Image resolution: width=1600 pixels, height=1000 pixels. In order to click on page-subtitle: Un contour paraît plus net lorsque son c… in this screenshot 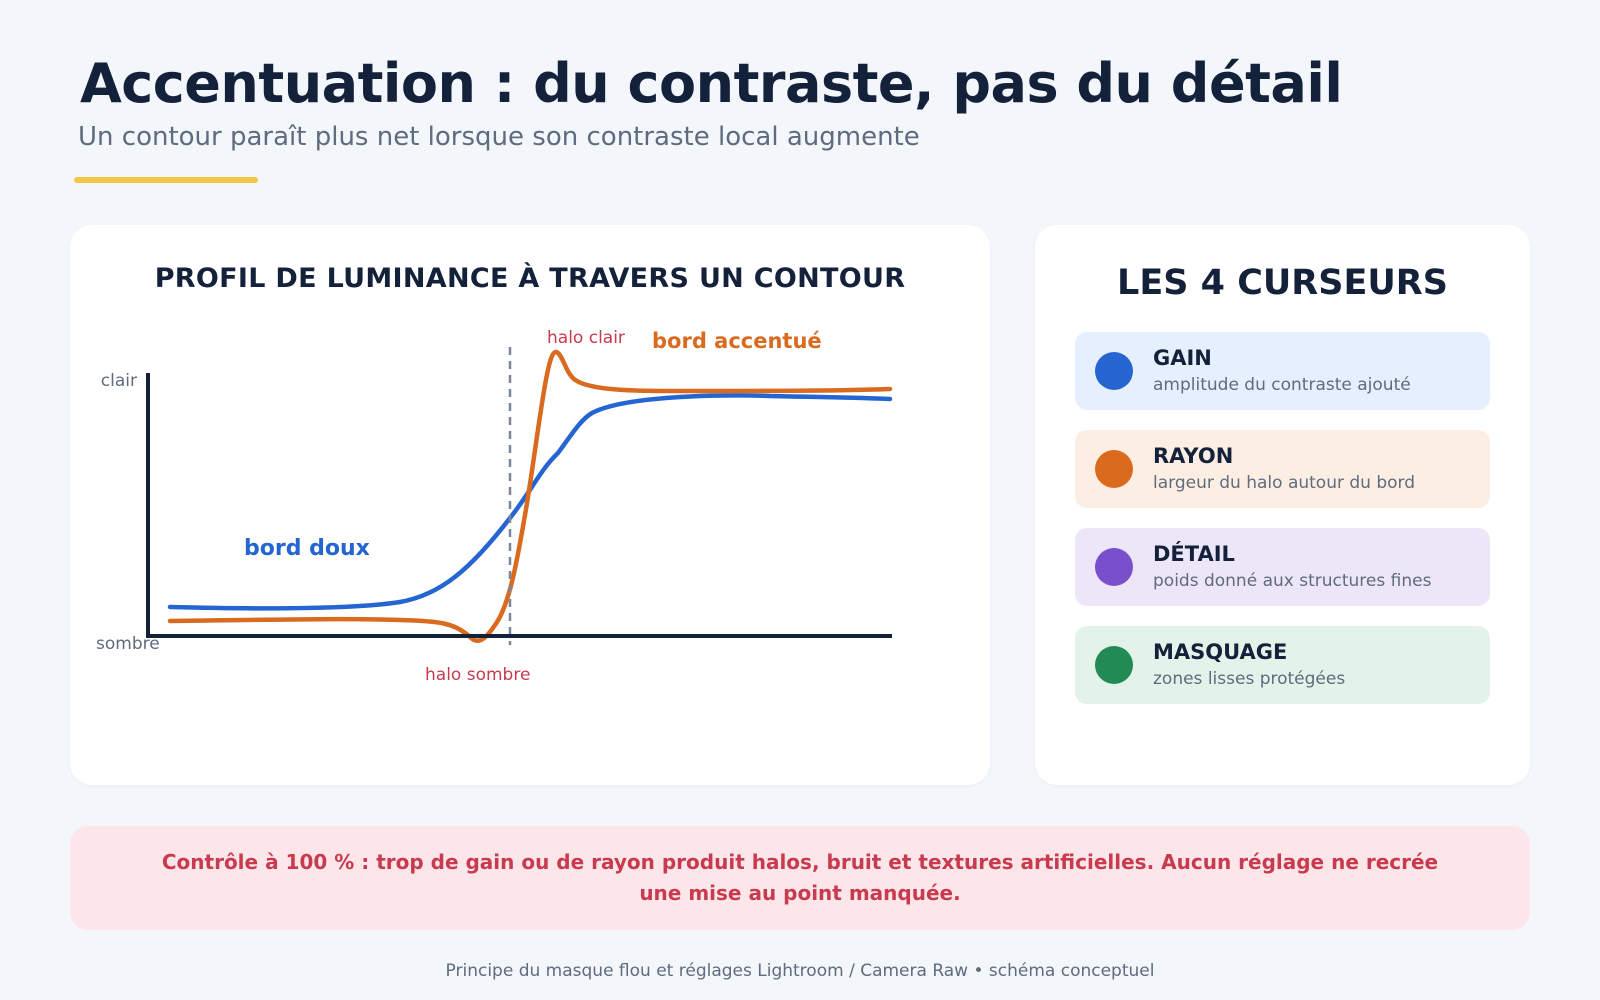, I will do `click(499, 137)`.